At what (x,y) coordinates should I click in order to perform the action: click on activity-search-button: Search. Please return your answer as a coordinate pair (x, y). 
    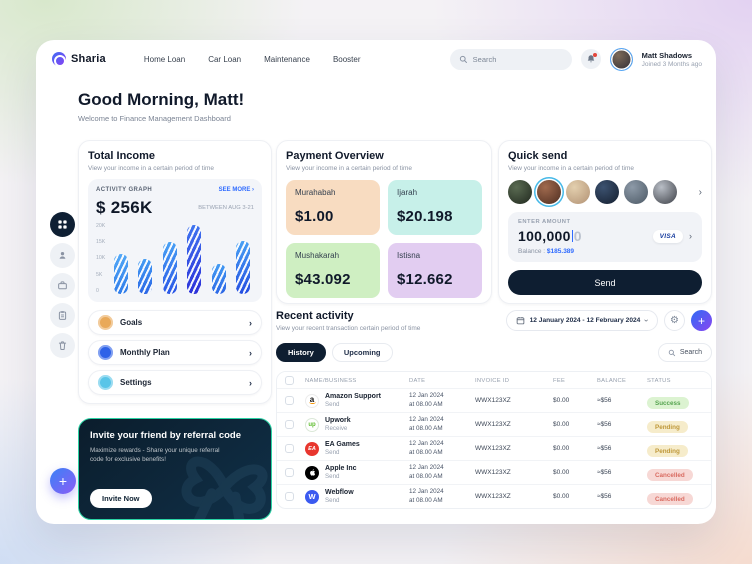
    Looking at the image, I should click on (684, 352).